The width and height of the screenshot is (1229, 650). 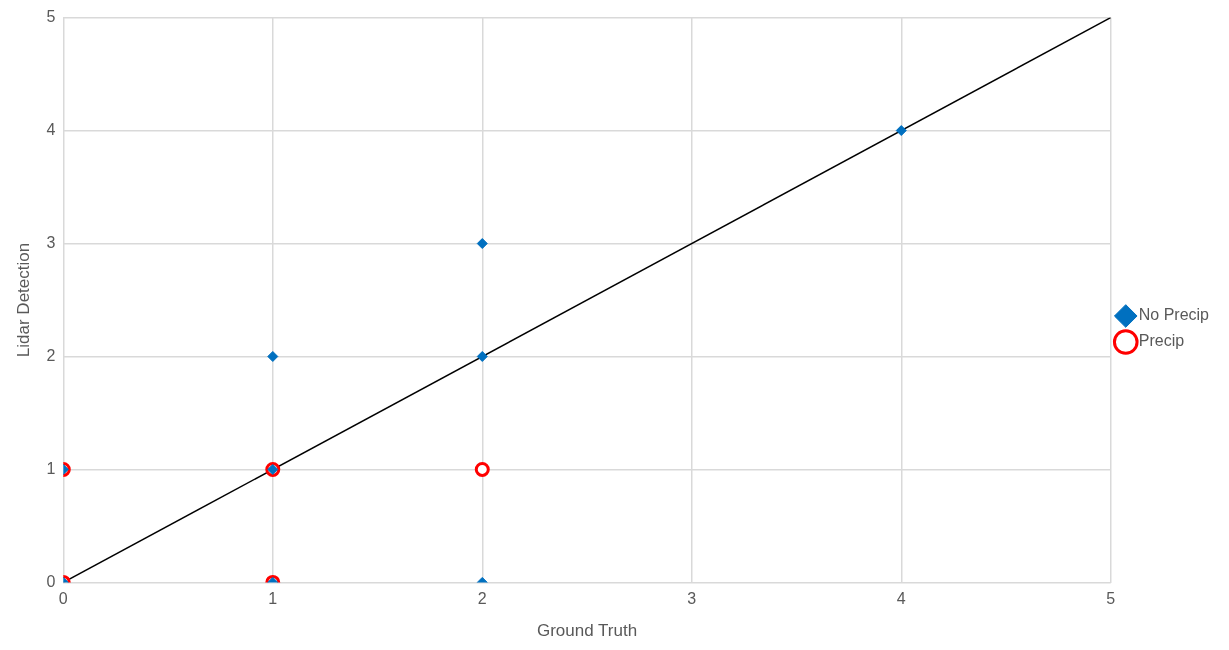 I want to click on y-tick-label: 5, so click(x=51, y=17).